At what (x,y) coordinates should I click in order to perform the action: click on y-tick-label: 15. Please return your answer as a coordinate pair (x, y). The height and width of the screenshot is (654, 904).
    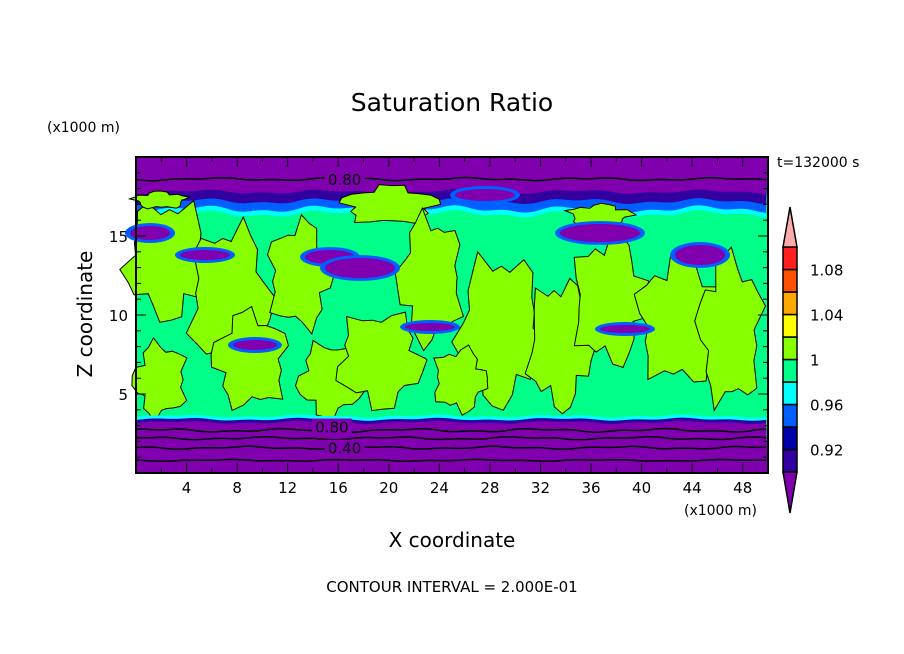
    Looking at the image, I should click on (118, 237).